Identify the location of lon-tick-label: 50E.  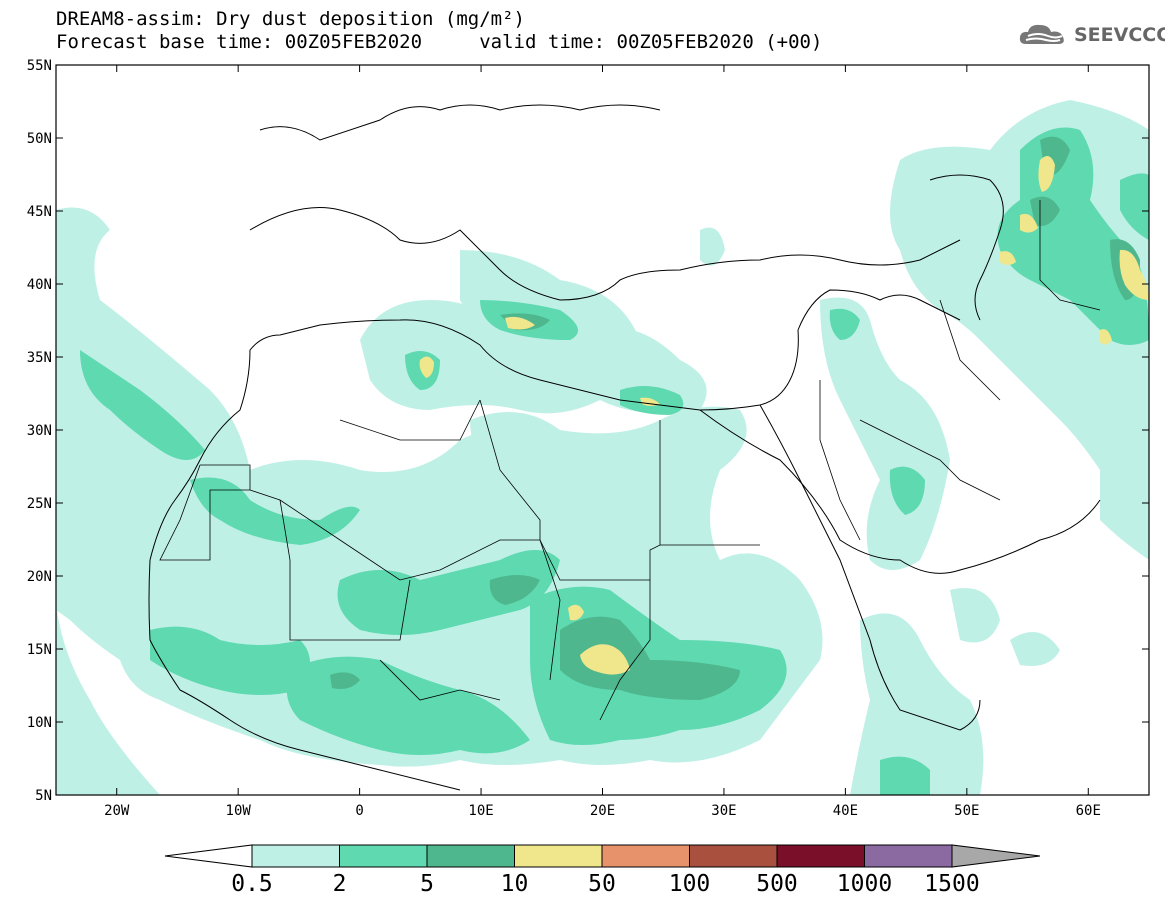
(966, 811).